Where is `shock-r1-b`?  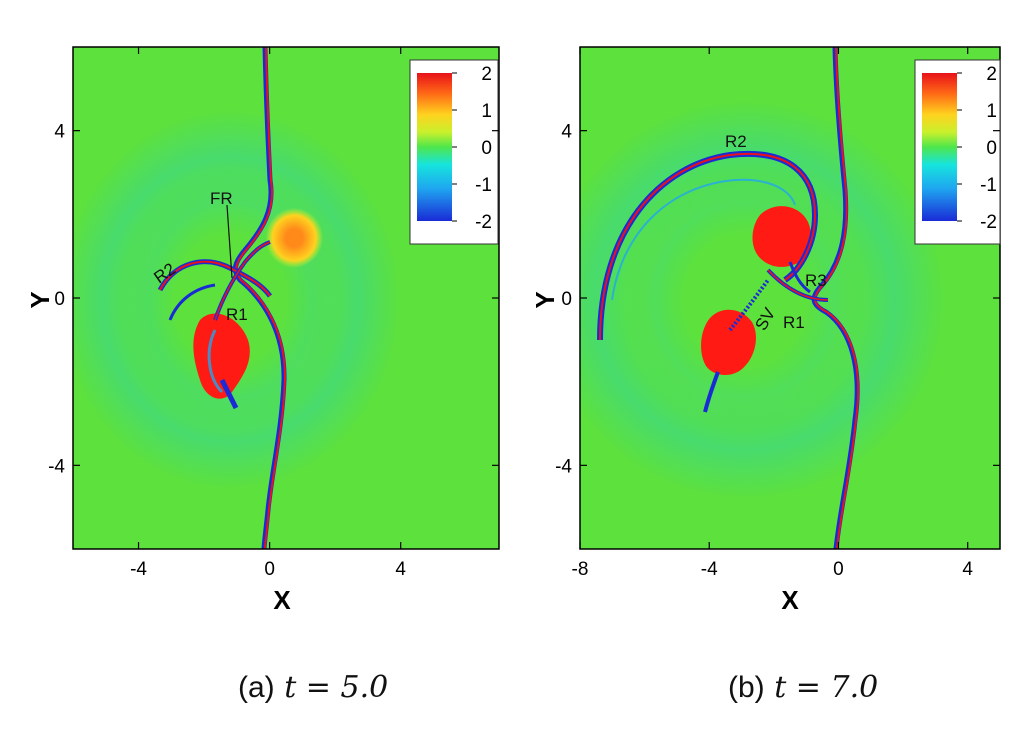 shock-r1-b is located at coordinates (797, 281).